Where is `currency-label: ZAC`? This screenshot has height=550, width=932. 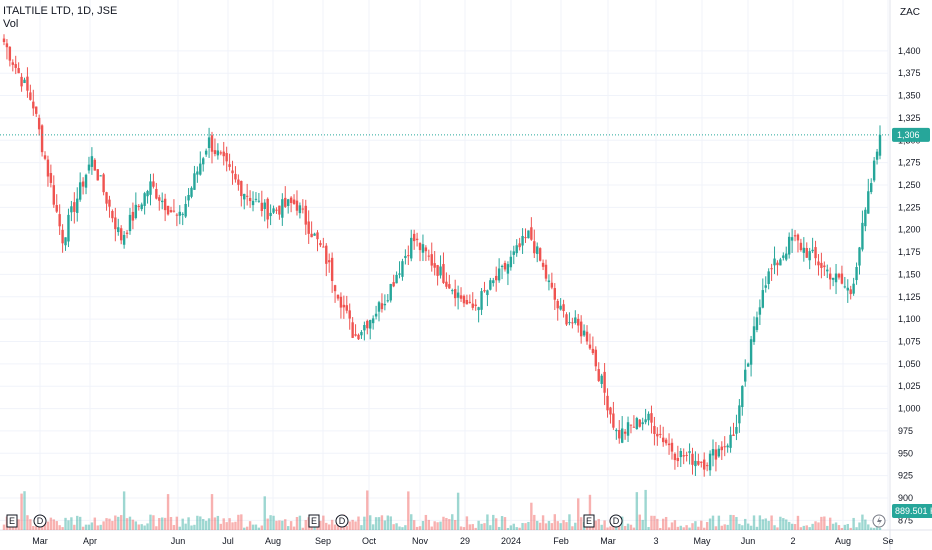 currency-label: ZAC is located at coordinates (910, 12).